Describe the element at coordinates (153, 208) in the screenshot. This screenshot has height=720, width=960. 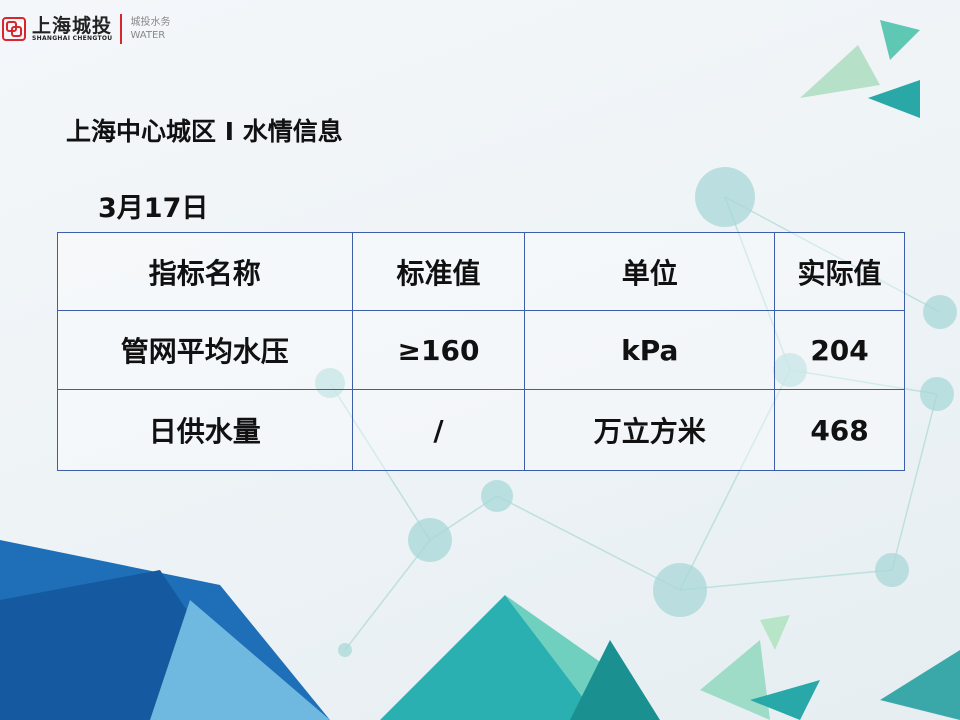
I see `report-date: 3月17日` at that location.